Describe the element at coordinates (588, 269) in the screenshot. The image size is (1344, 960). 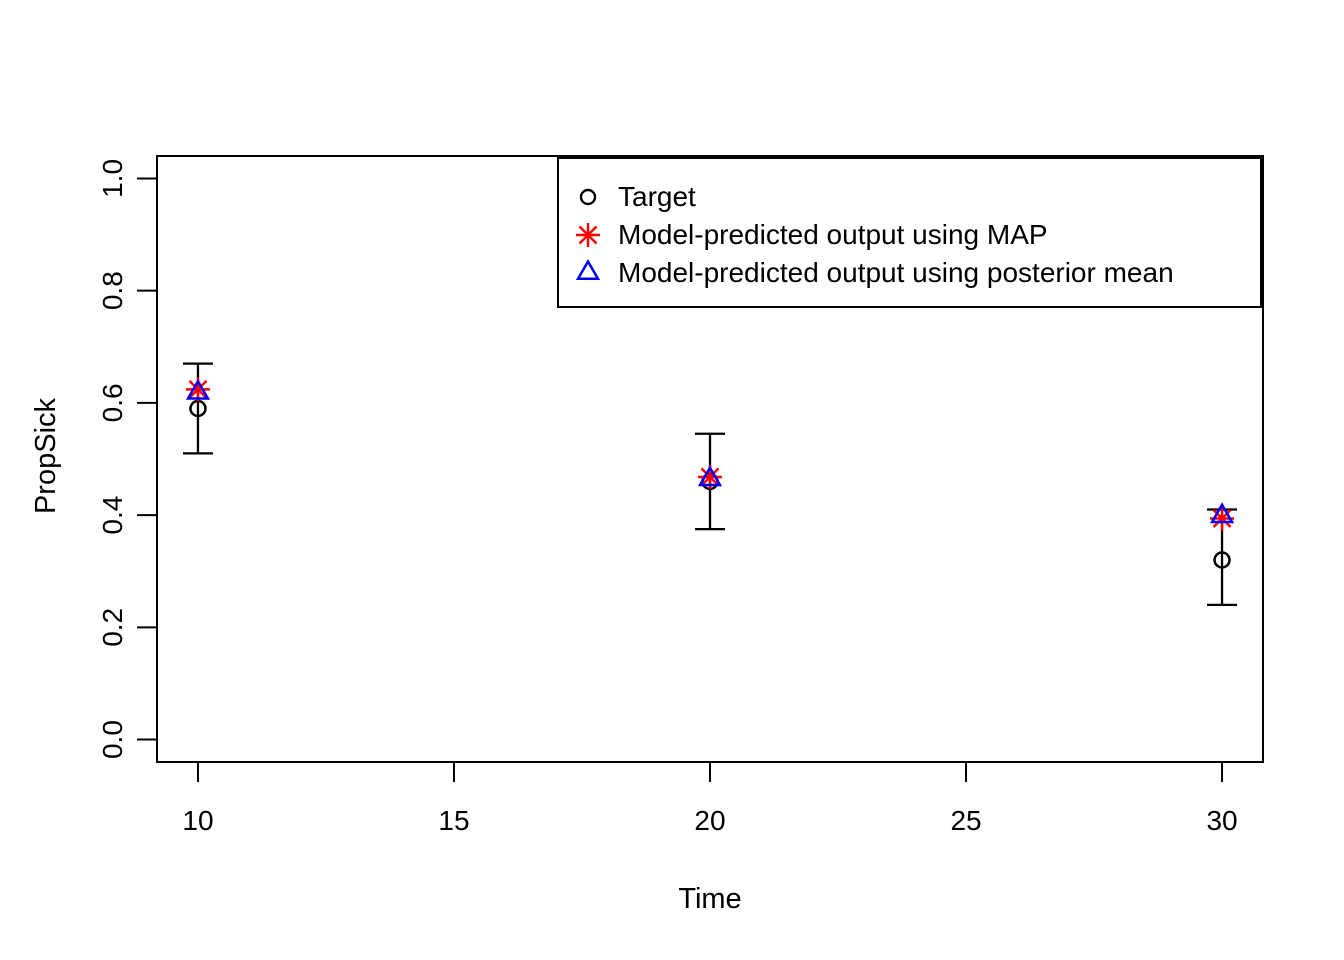
I see `open-triangle-icon` at that location.